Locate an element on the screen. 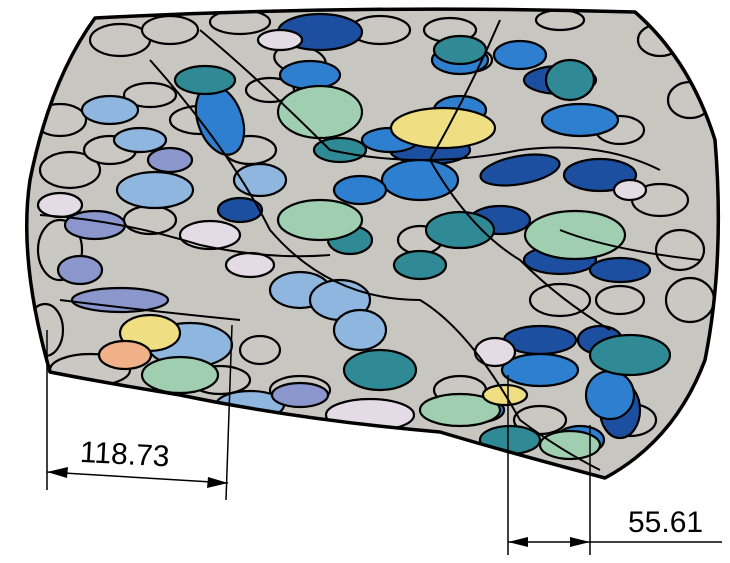 The width and height of the screenshot is (730, 563). dimension-right-label: 55.61 is located at coordinates (665, 522).